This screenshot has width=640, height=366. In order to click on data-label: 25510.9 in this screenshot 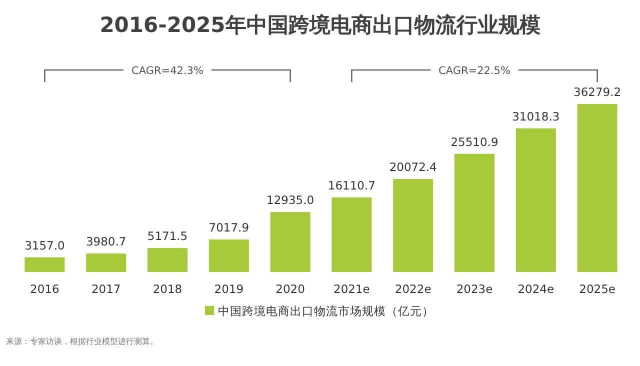, I will do `click(474, 141)`.